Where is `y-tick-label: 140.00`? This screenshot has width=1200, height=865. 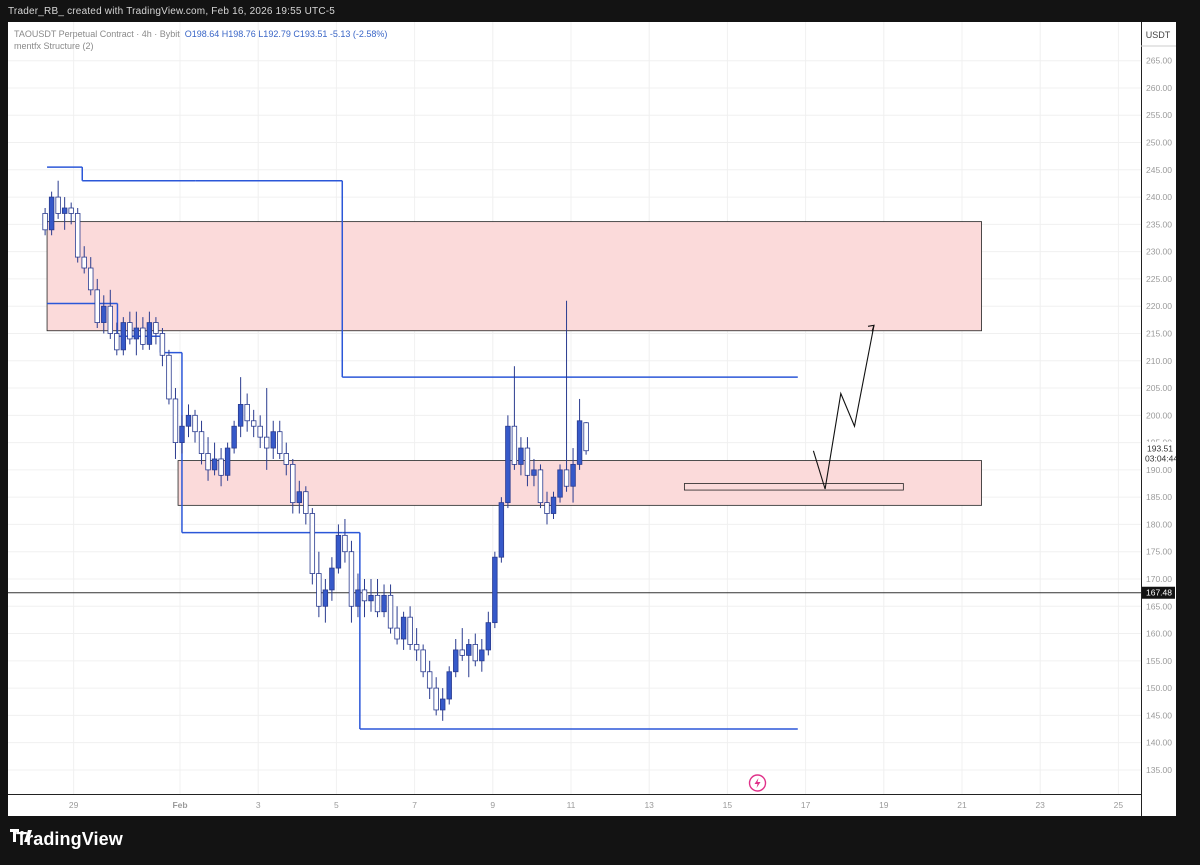 y-tick-label: 140.00 is located at coordinates (1159, 743).